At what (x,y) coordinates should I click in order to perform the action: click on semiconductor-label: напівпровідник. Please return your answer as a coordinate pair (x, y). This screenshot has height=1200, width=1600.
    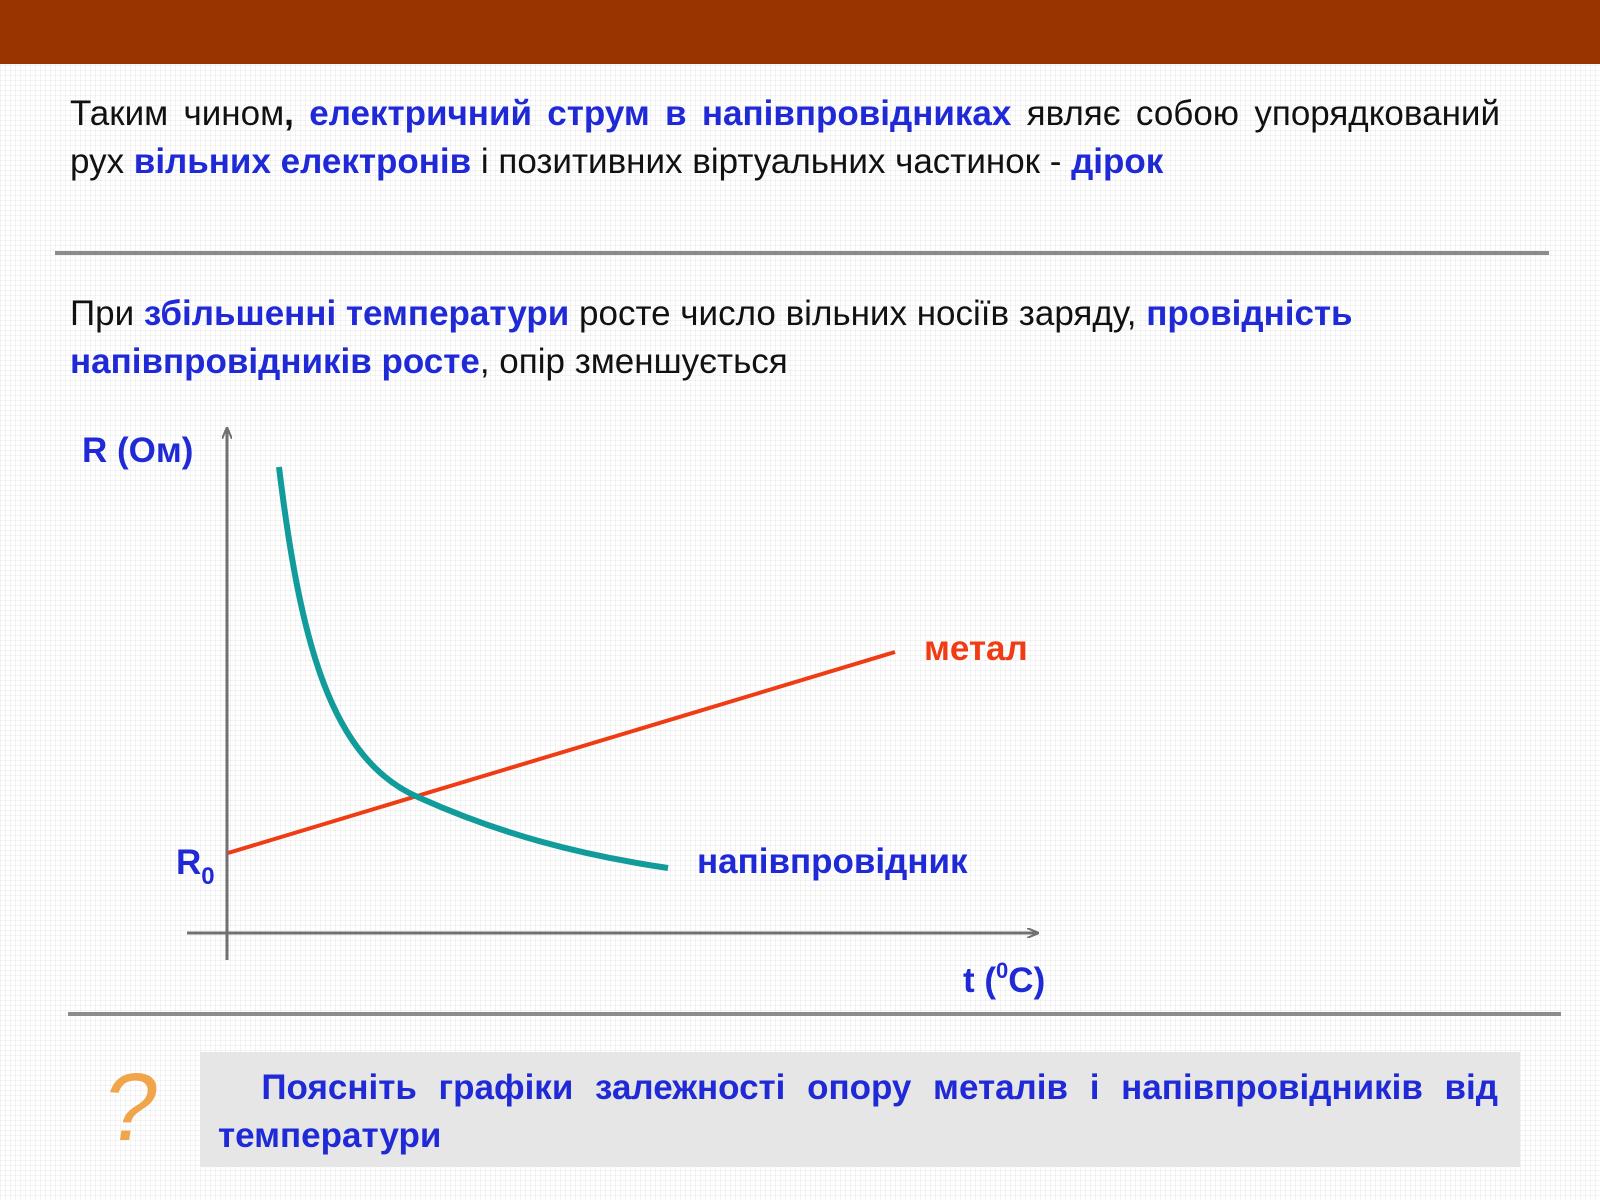
    Looking at the image, I should click on (832, 861).